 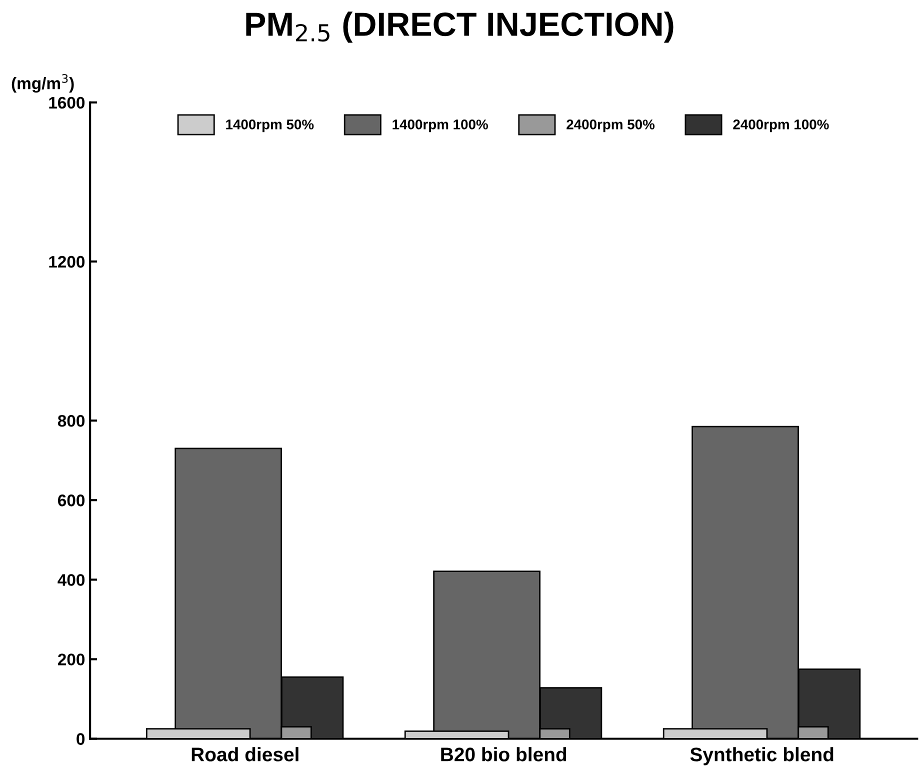 What do you see at coordinates (610, 126) in the screenshot?
I see `legend-label: 2400rpm 50%` at bounding box center [610, 126].